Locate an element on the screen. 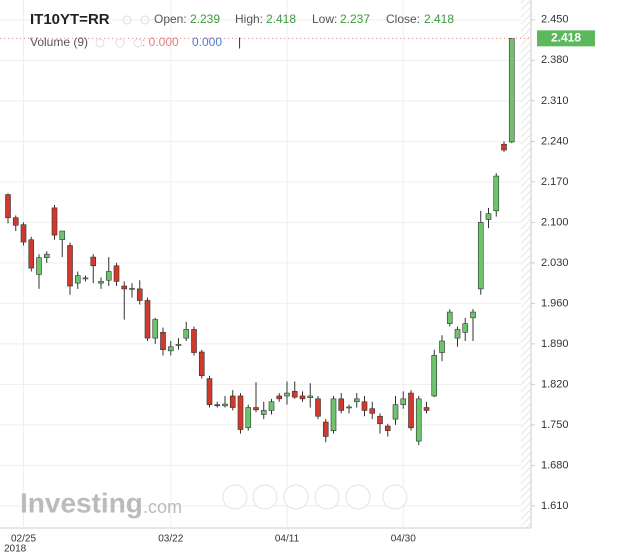 Image resolution: width=617 pixels, height=557 pixels. x-year-label: 2018 is located at coordinates (15, 549).